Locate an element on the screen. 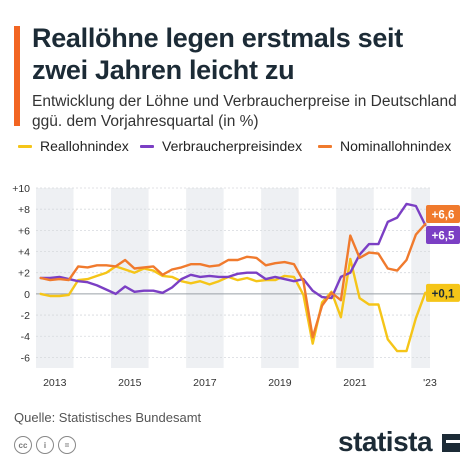  legend-item-reallohnindex: Reallohnindex is located at coordinates (73, 146).